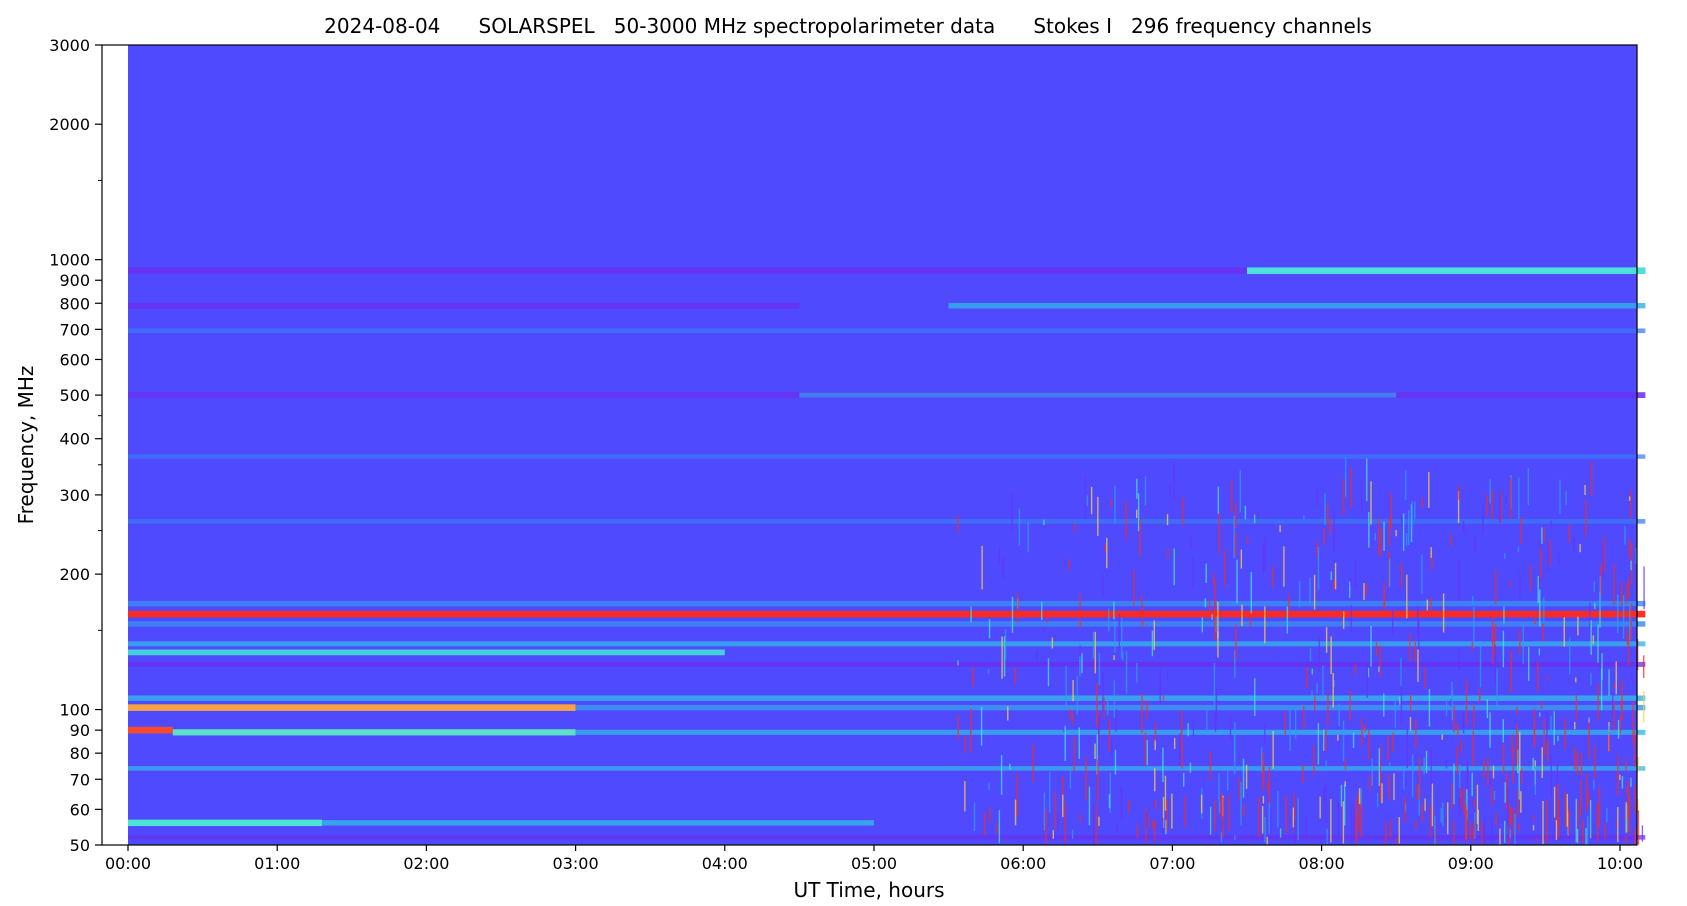 The width and height of the screenshot is (1687, 906). Describe the element at coordinates (26, 445) in the screenshot. I see `y-axis-label: Frequency, MHz` at that location.